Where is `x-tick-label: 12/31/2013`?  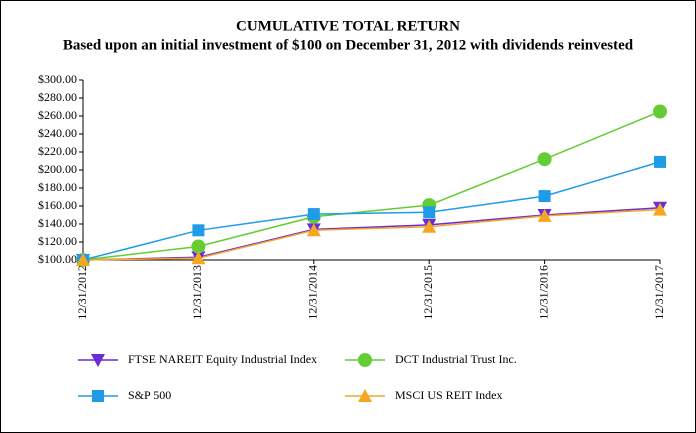
x-tick-label: 12/31/2013 is located at coordinates (197, 292).